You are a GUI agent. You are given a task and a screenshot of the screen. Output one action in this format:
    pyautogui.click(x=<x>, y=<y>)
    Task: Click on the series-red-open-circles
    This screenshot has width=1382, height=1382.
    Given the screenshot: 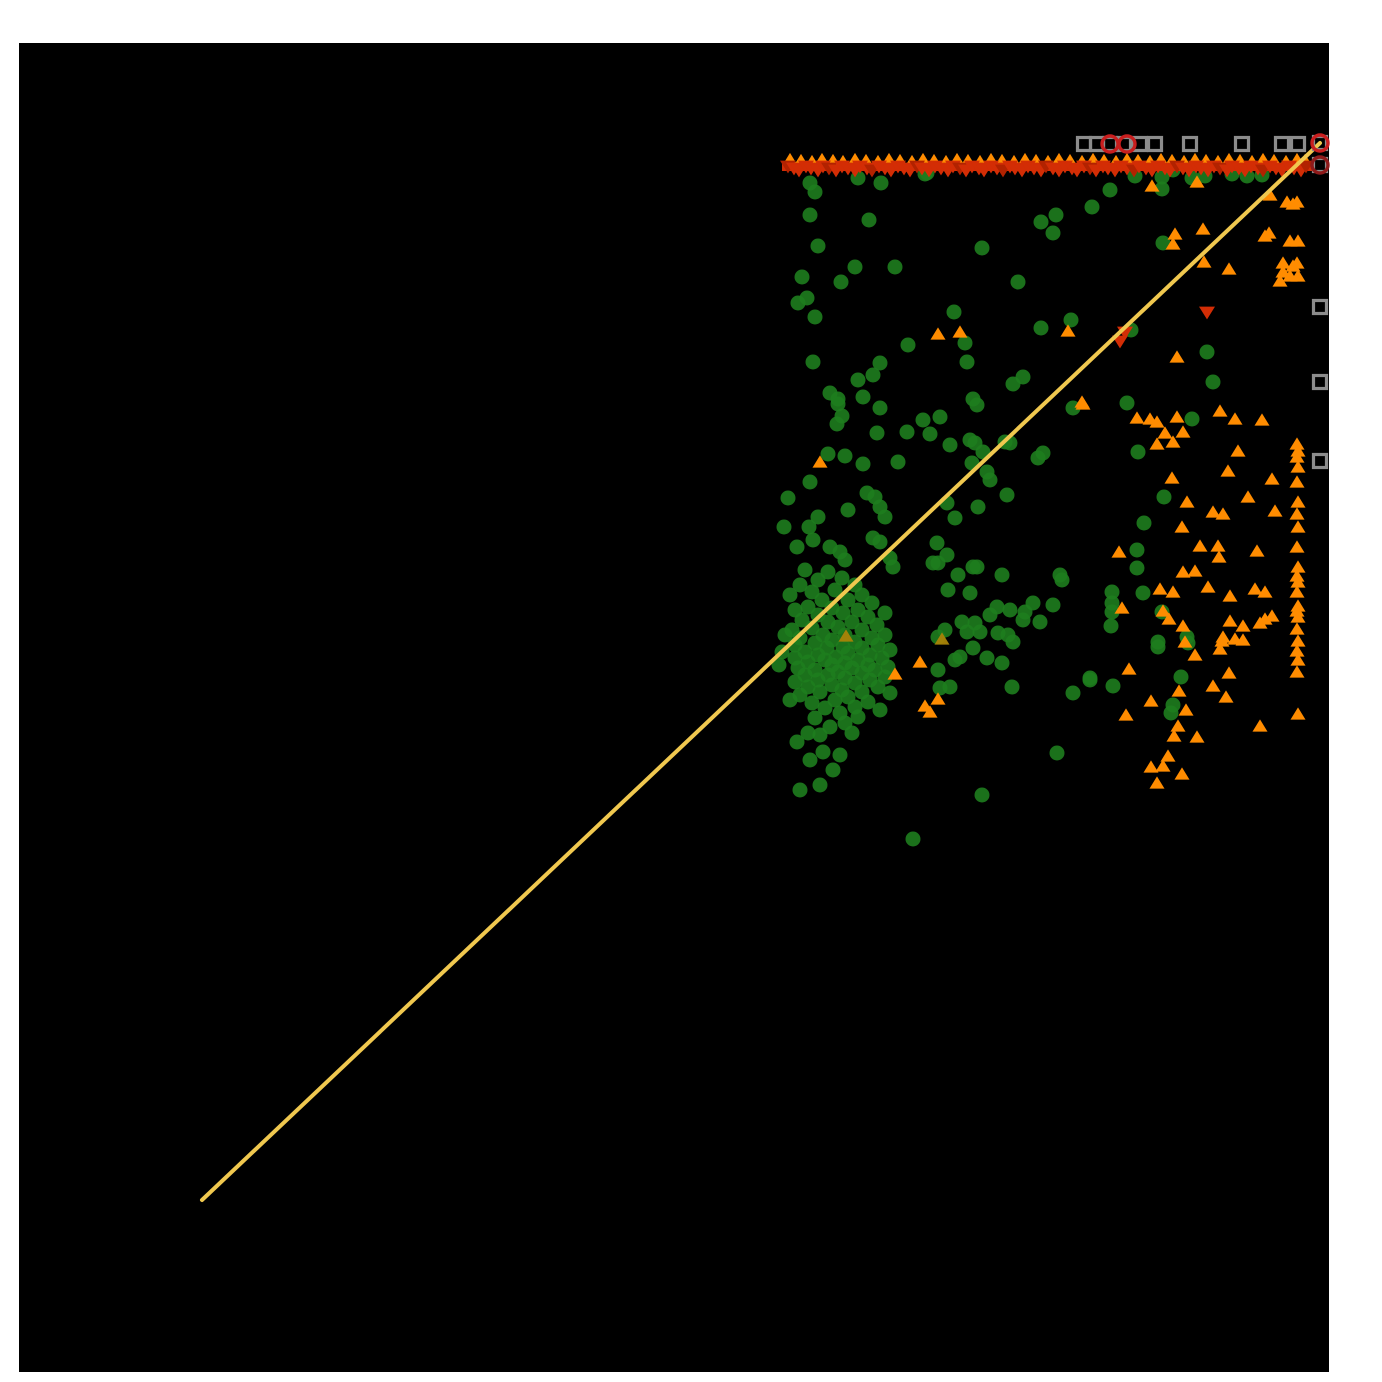 What is the action you would take?
    pyautogui.click(x=1215, y=154)
    